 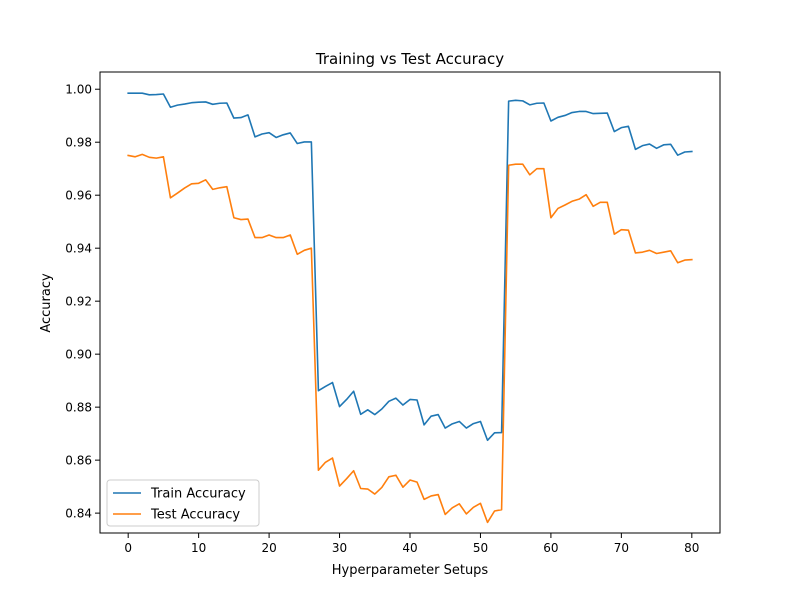 I want to click on legend-label-test: Test Accuracy, so click(x=195, y=515).